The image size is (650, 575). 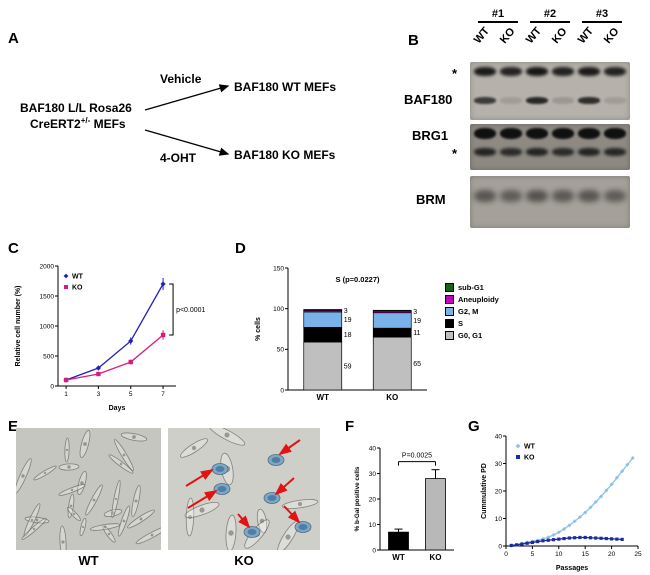 I want to click on legend-item: G0, G1, so click(x=472, y=335).